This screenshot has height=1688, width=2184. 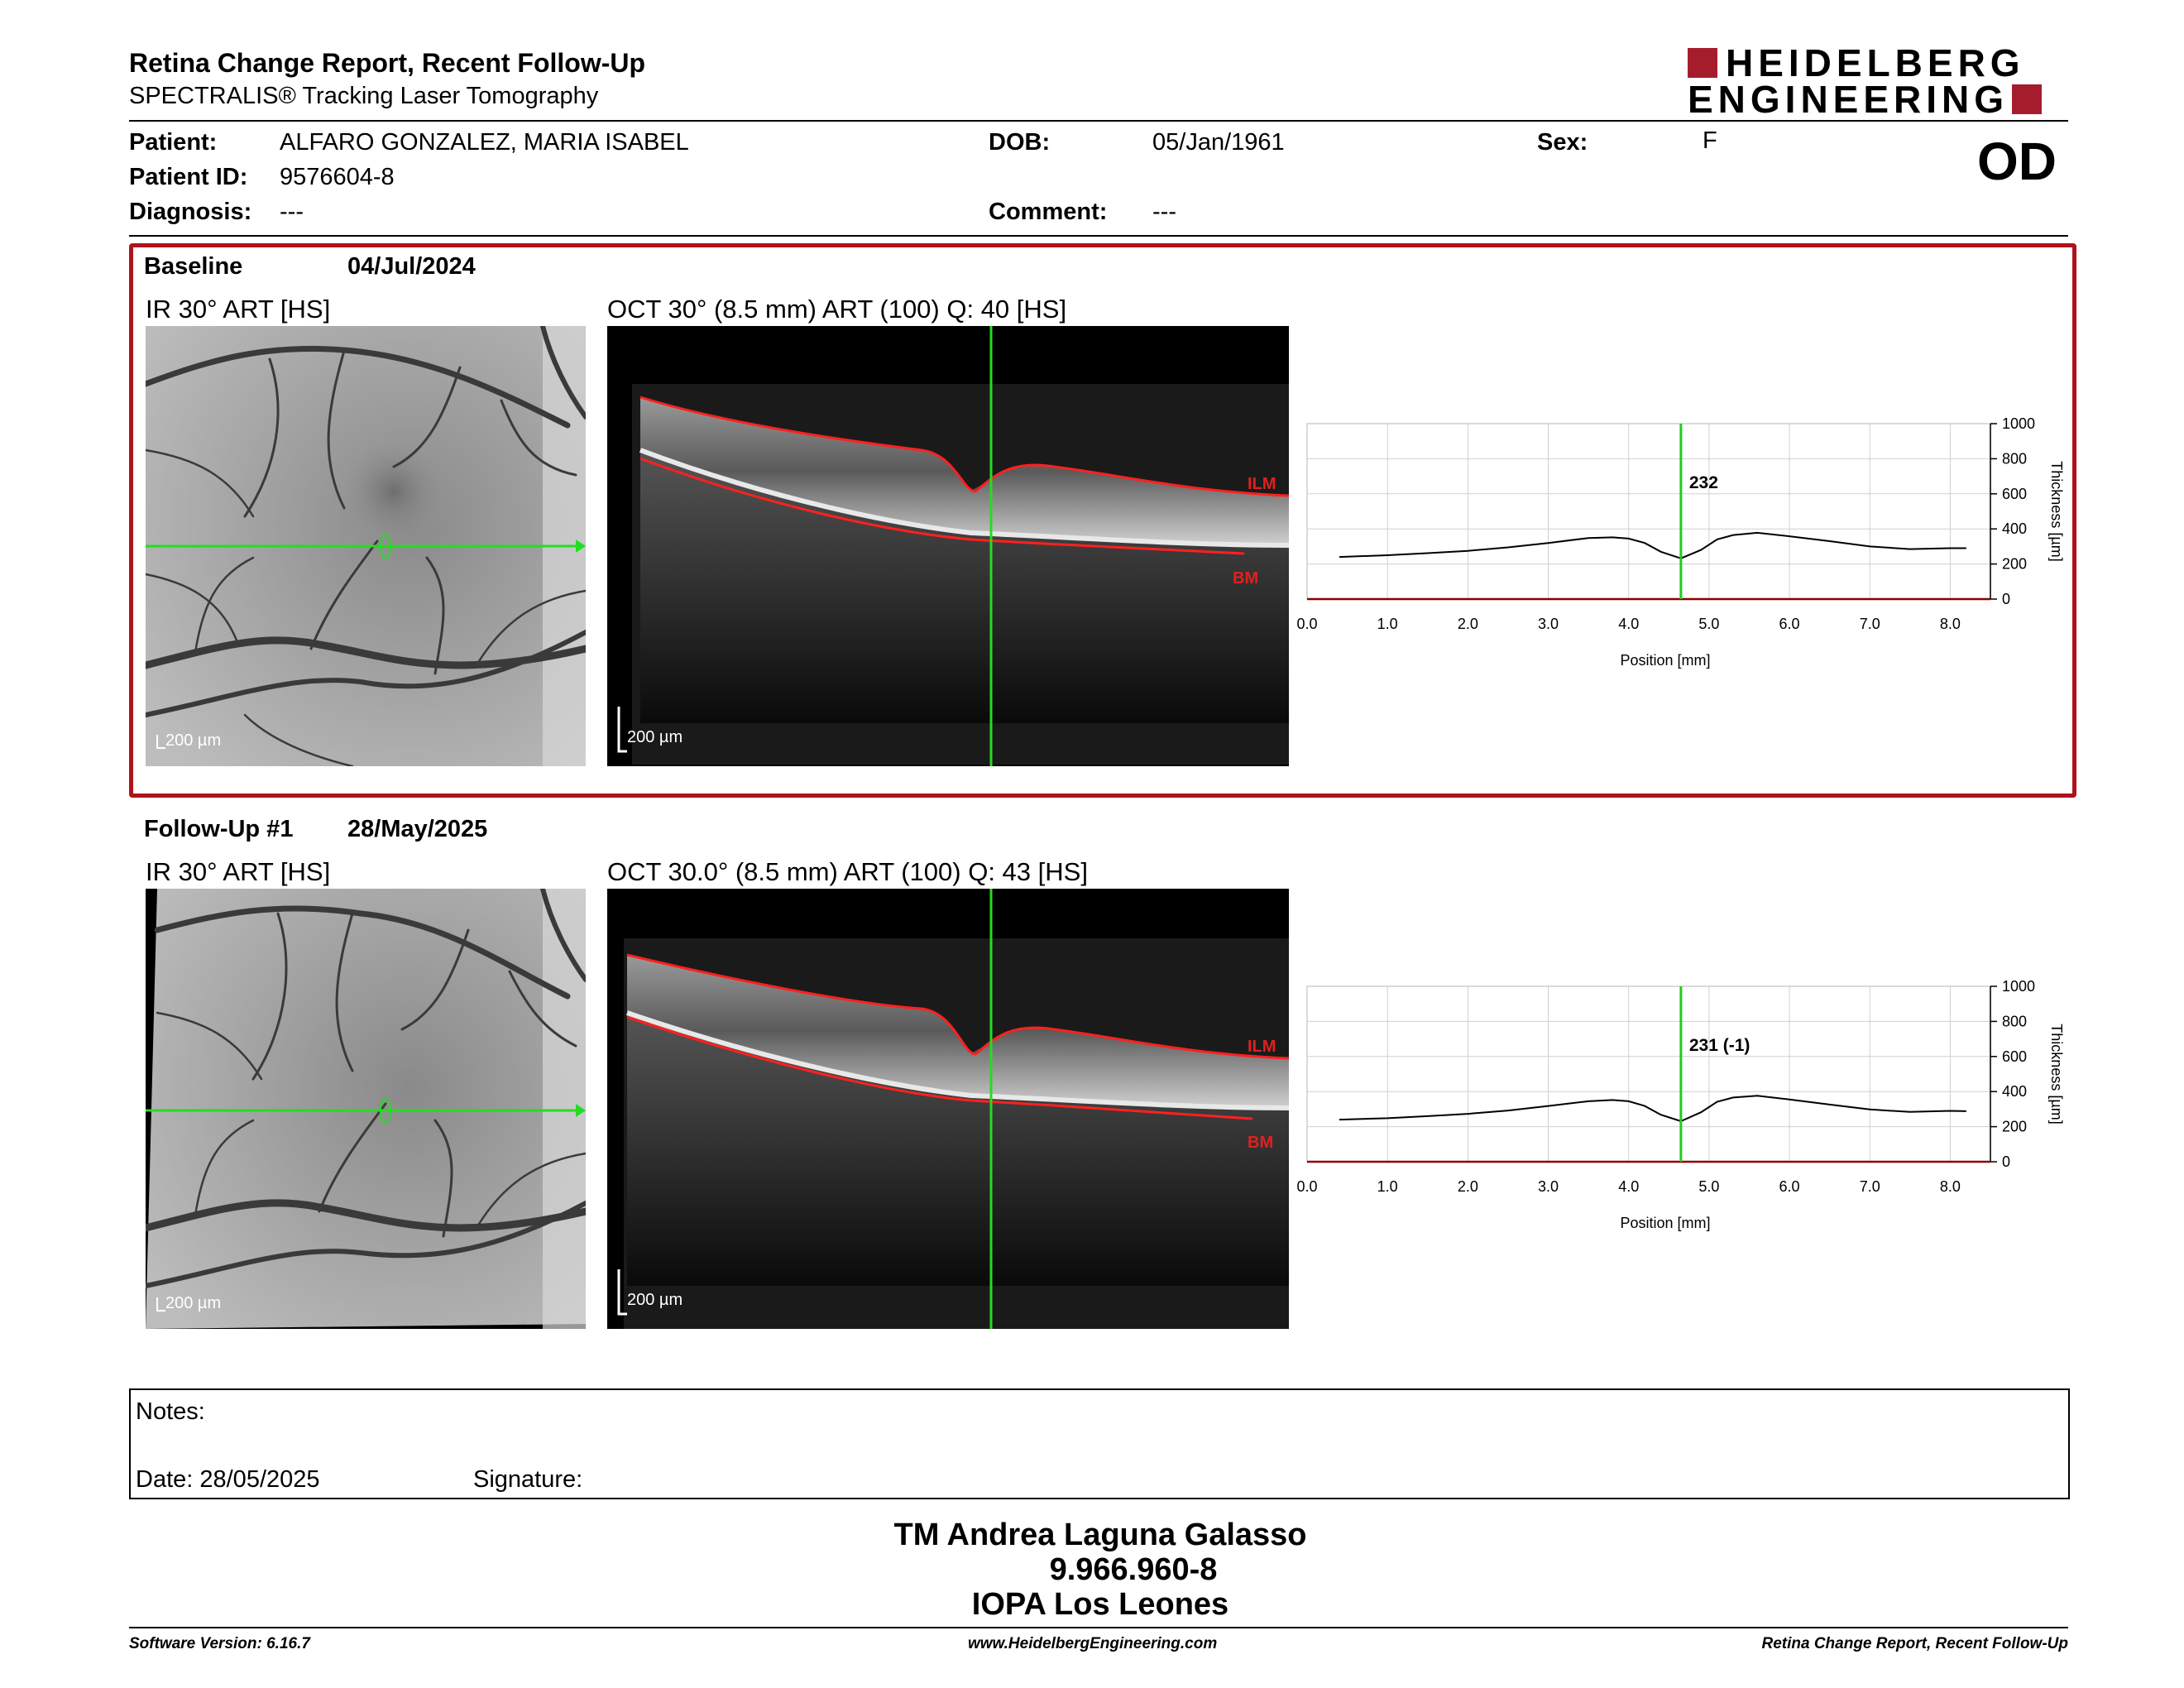 What do you see at coordinates (238, 871) in the screenshot?
I see `followup-ir-label: IR 30° ART [HS]` at bounding box center [238, 871].